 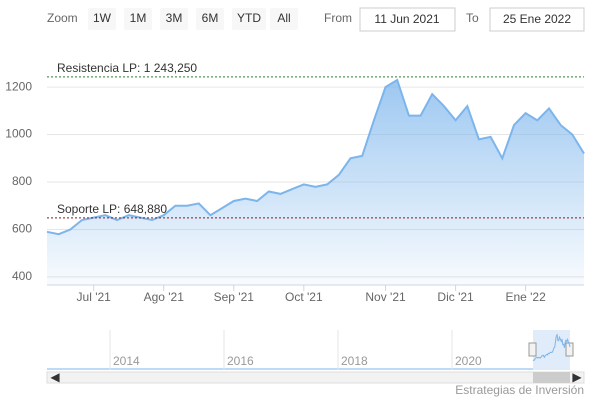 I want to click on navigator-label: 2018, so click(x=354, y=361).